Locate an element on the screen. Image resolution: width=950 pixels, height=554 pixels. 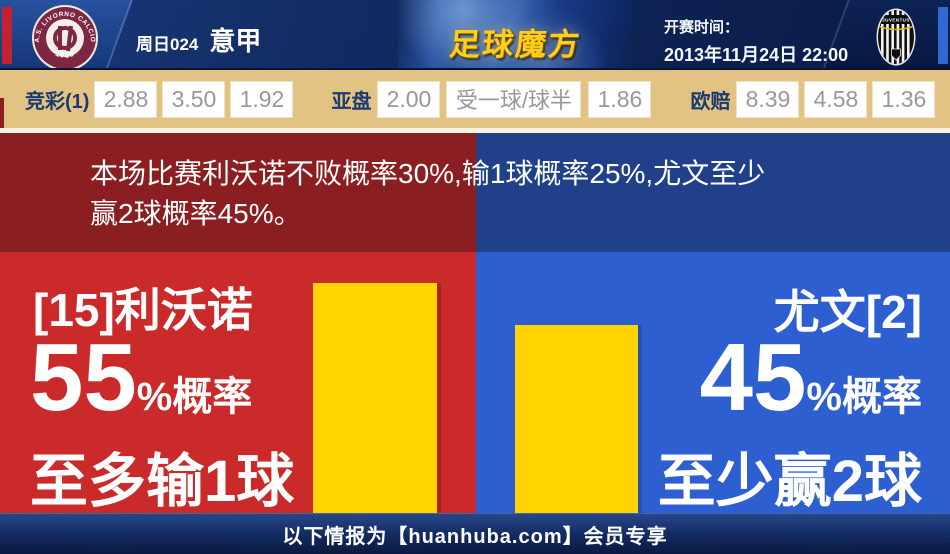
kickoff-label: 开赛时间： is located at coordinates (702, 27).